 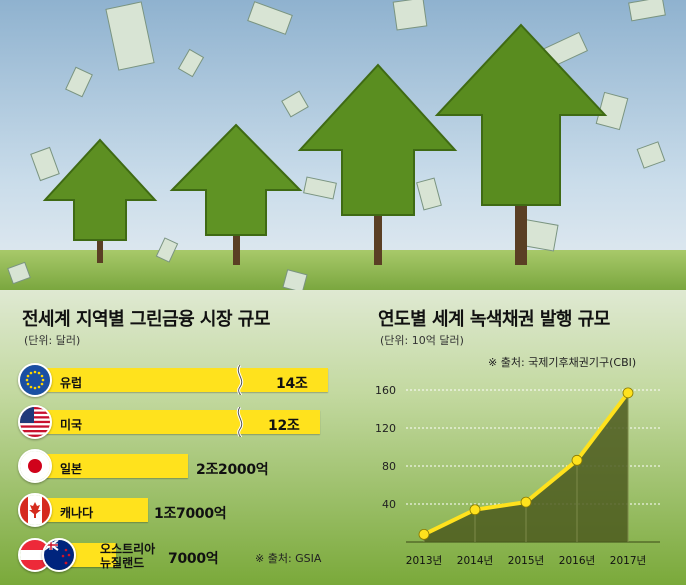 What do you see at coordinates (35, 466) in the screenshot?
I see `japan-flag-icon` at bounding box center [35, 466].